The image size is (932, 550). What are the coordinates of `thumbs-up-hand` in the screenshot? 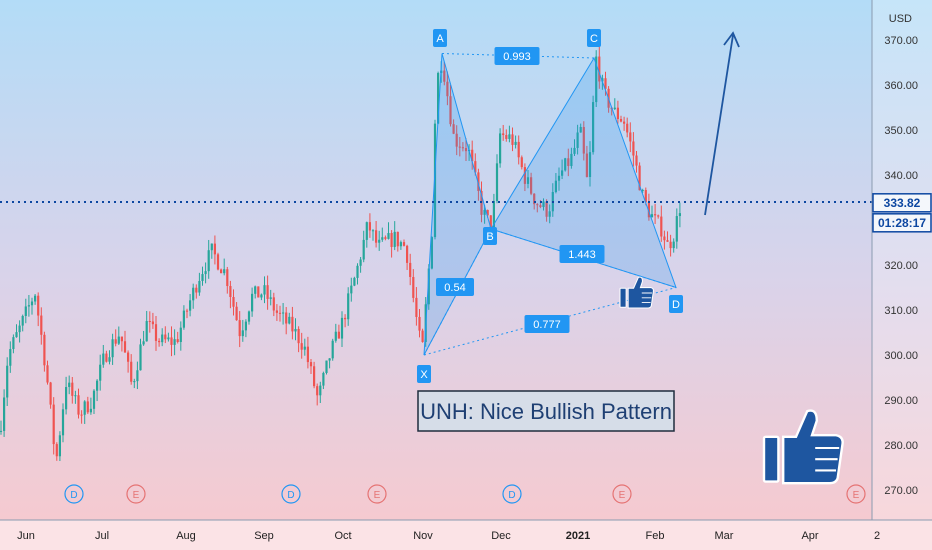 It's located at (640, 292).